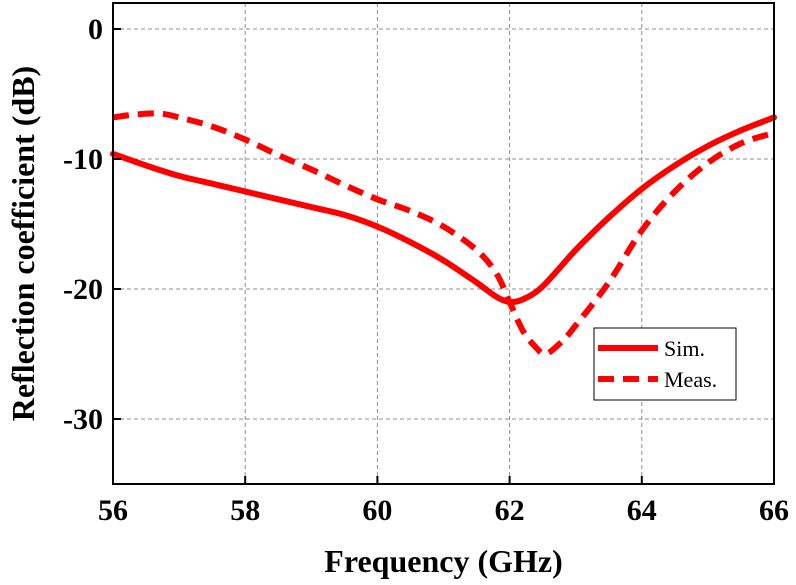 The image size is (796, 585). What do you see at coordinates (642, 510) in the screenshot?
I see `x-tick-label: 64` at bounding box center [642, 510].